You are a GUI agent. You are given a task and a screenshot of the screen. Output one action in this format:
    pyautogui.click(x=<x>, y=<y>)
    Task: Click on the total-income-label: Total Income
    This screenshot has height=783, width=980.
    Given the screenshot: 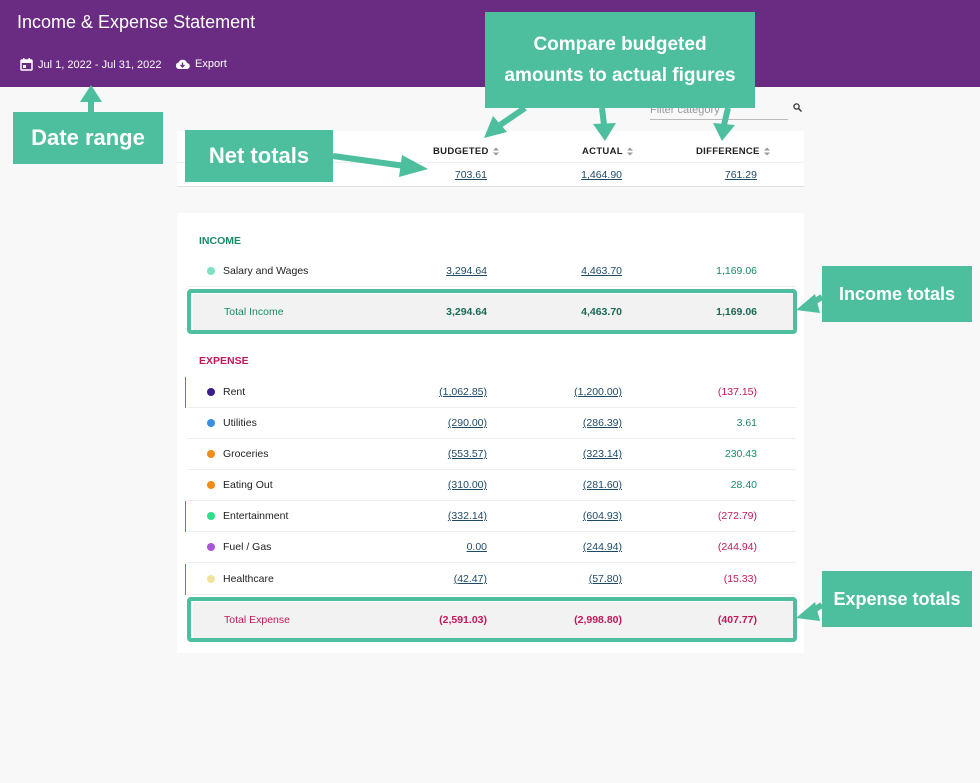 What is the action you would take?
    pyautogui.click(x=254, y=312)
    